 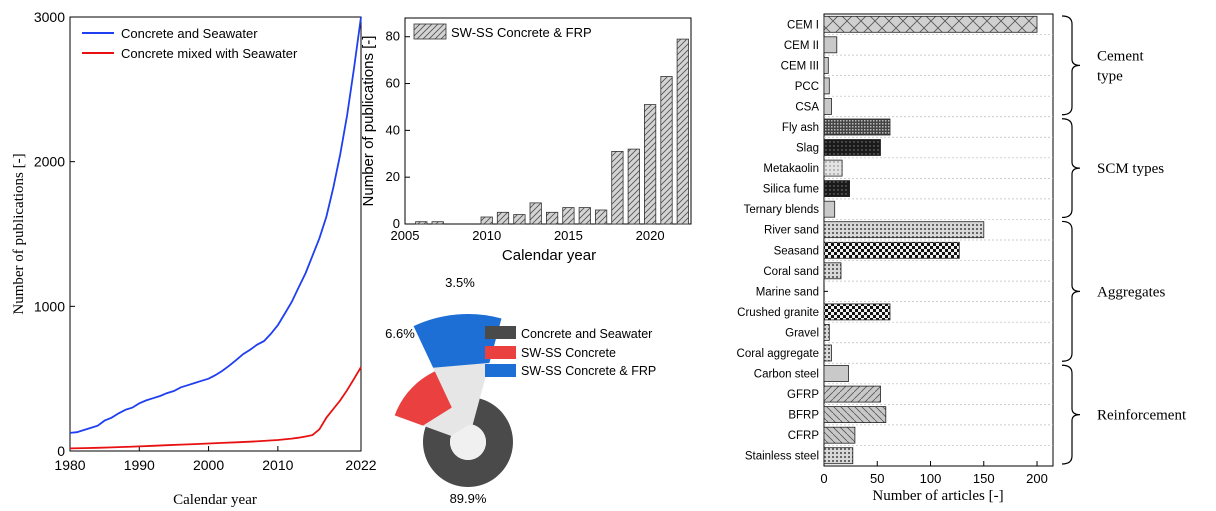 What do you see at coordinates (904, 230) in the screenshot?
I see `hbar-river-sand` at bounding box center [904, 230].